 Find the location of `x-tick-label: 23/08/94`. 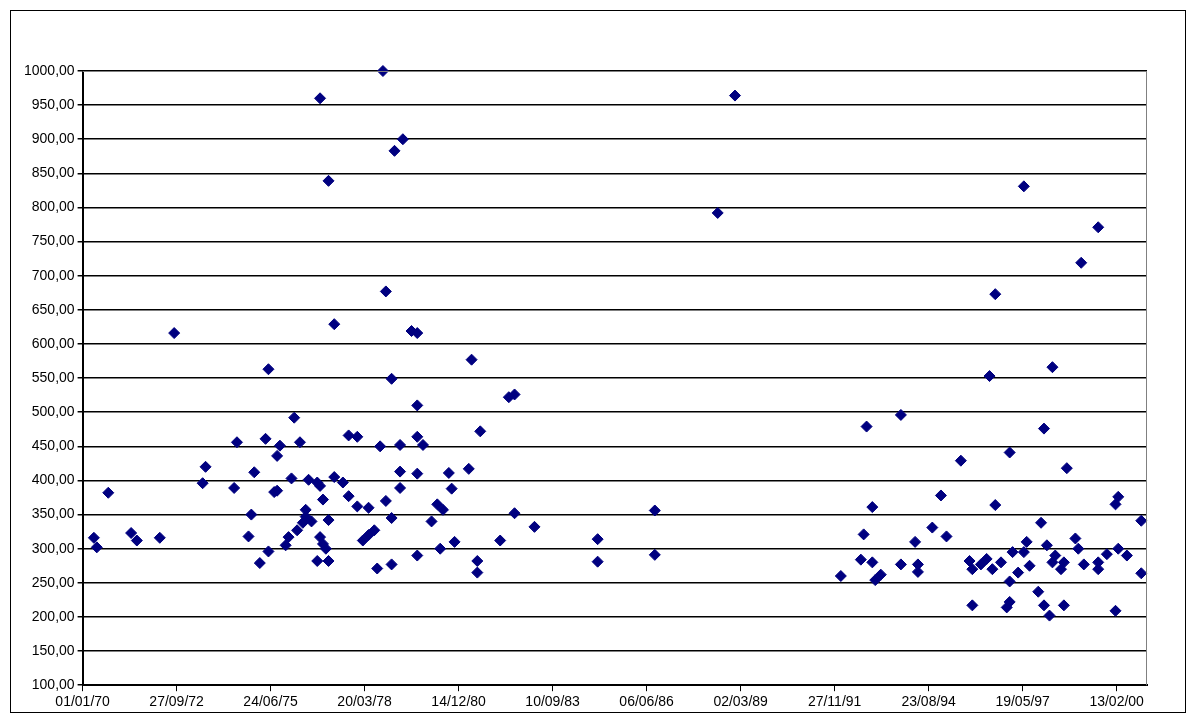

x-tick-label: 23/08/94 is located at coordinates (929, 701).